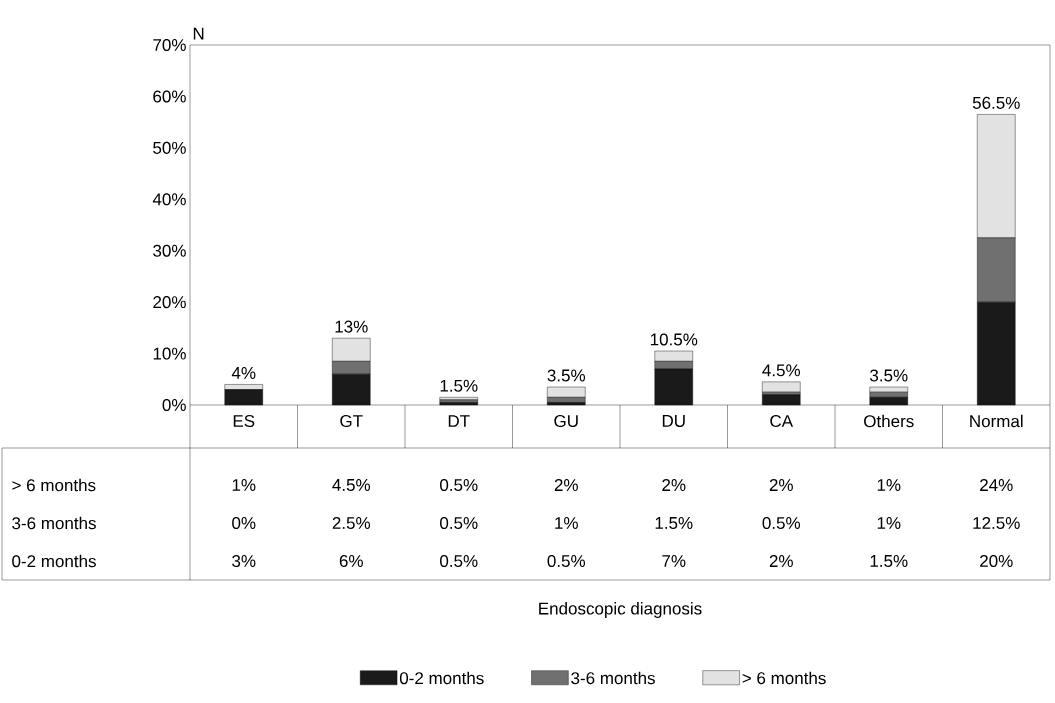 Image resolution: width=1055 pixels, height=703 pixels. Describe the element at coordinates (244, 561) in the screenshot. I see `data-label: 3%` at that location.